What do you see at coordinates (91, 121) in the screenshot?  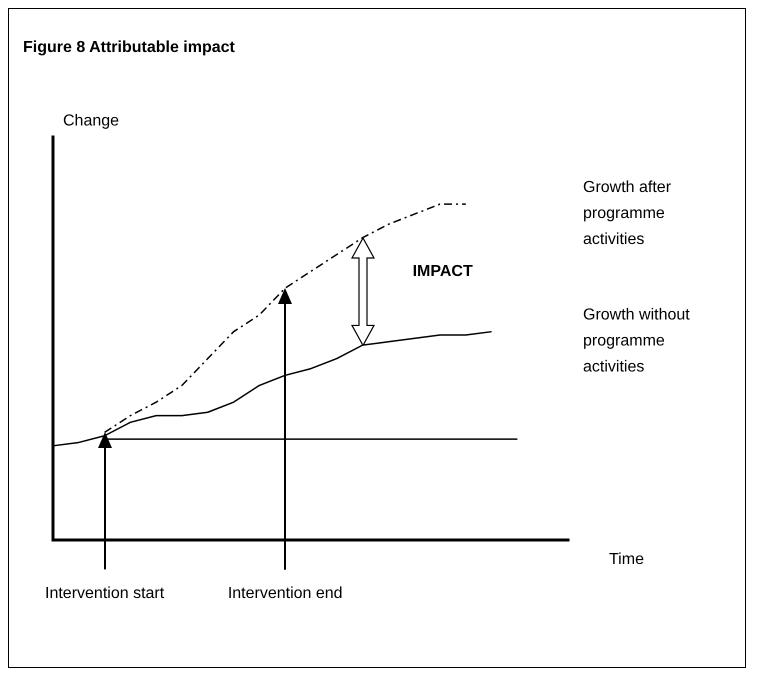 I see `y-axis-title: Change` at bounding box center [91, 121].